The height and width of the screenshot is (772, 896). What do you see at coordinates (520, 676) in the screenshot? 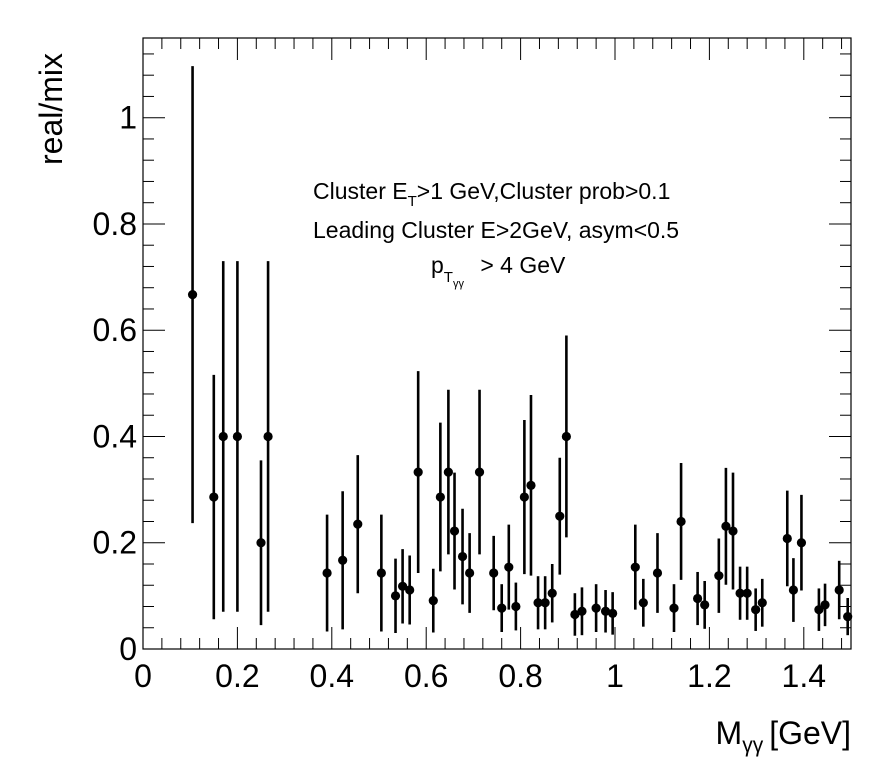
I see `x-tick-label: 0.8` at bounding box center [520, 676].